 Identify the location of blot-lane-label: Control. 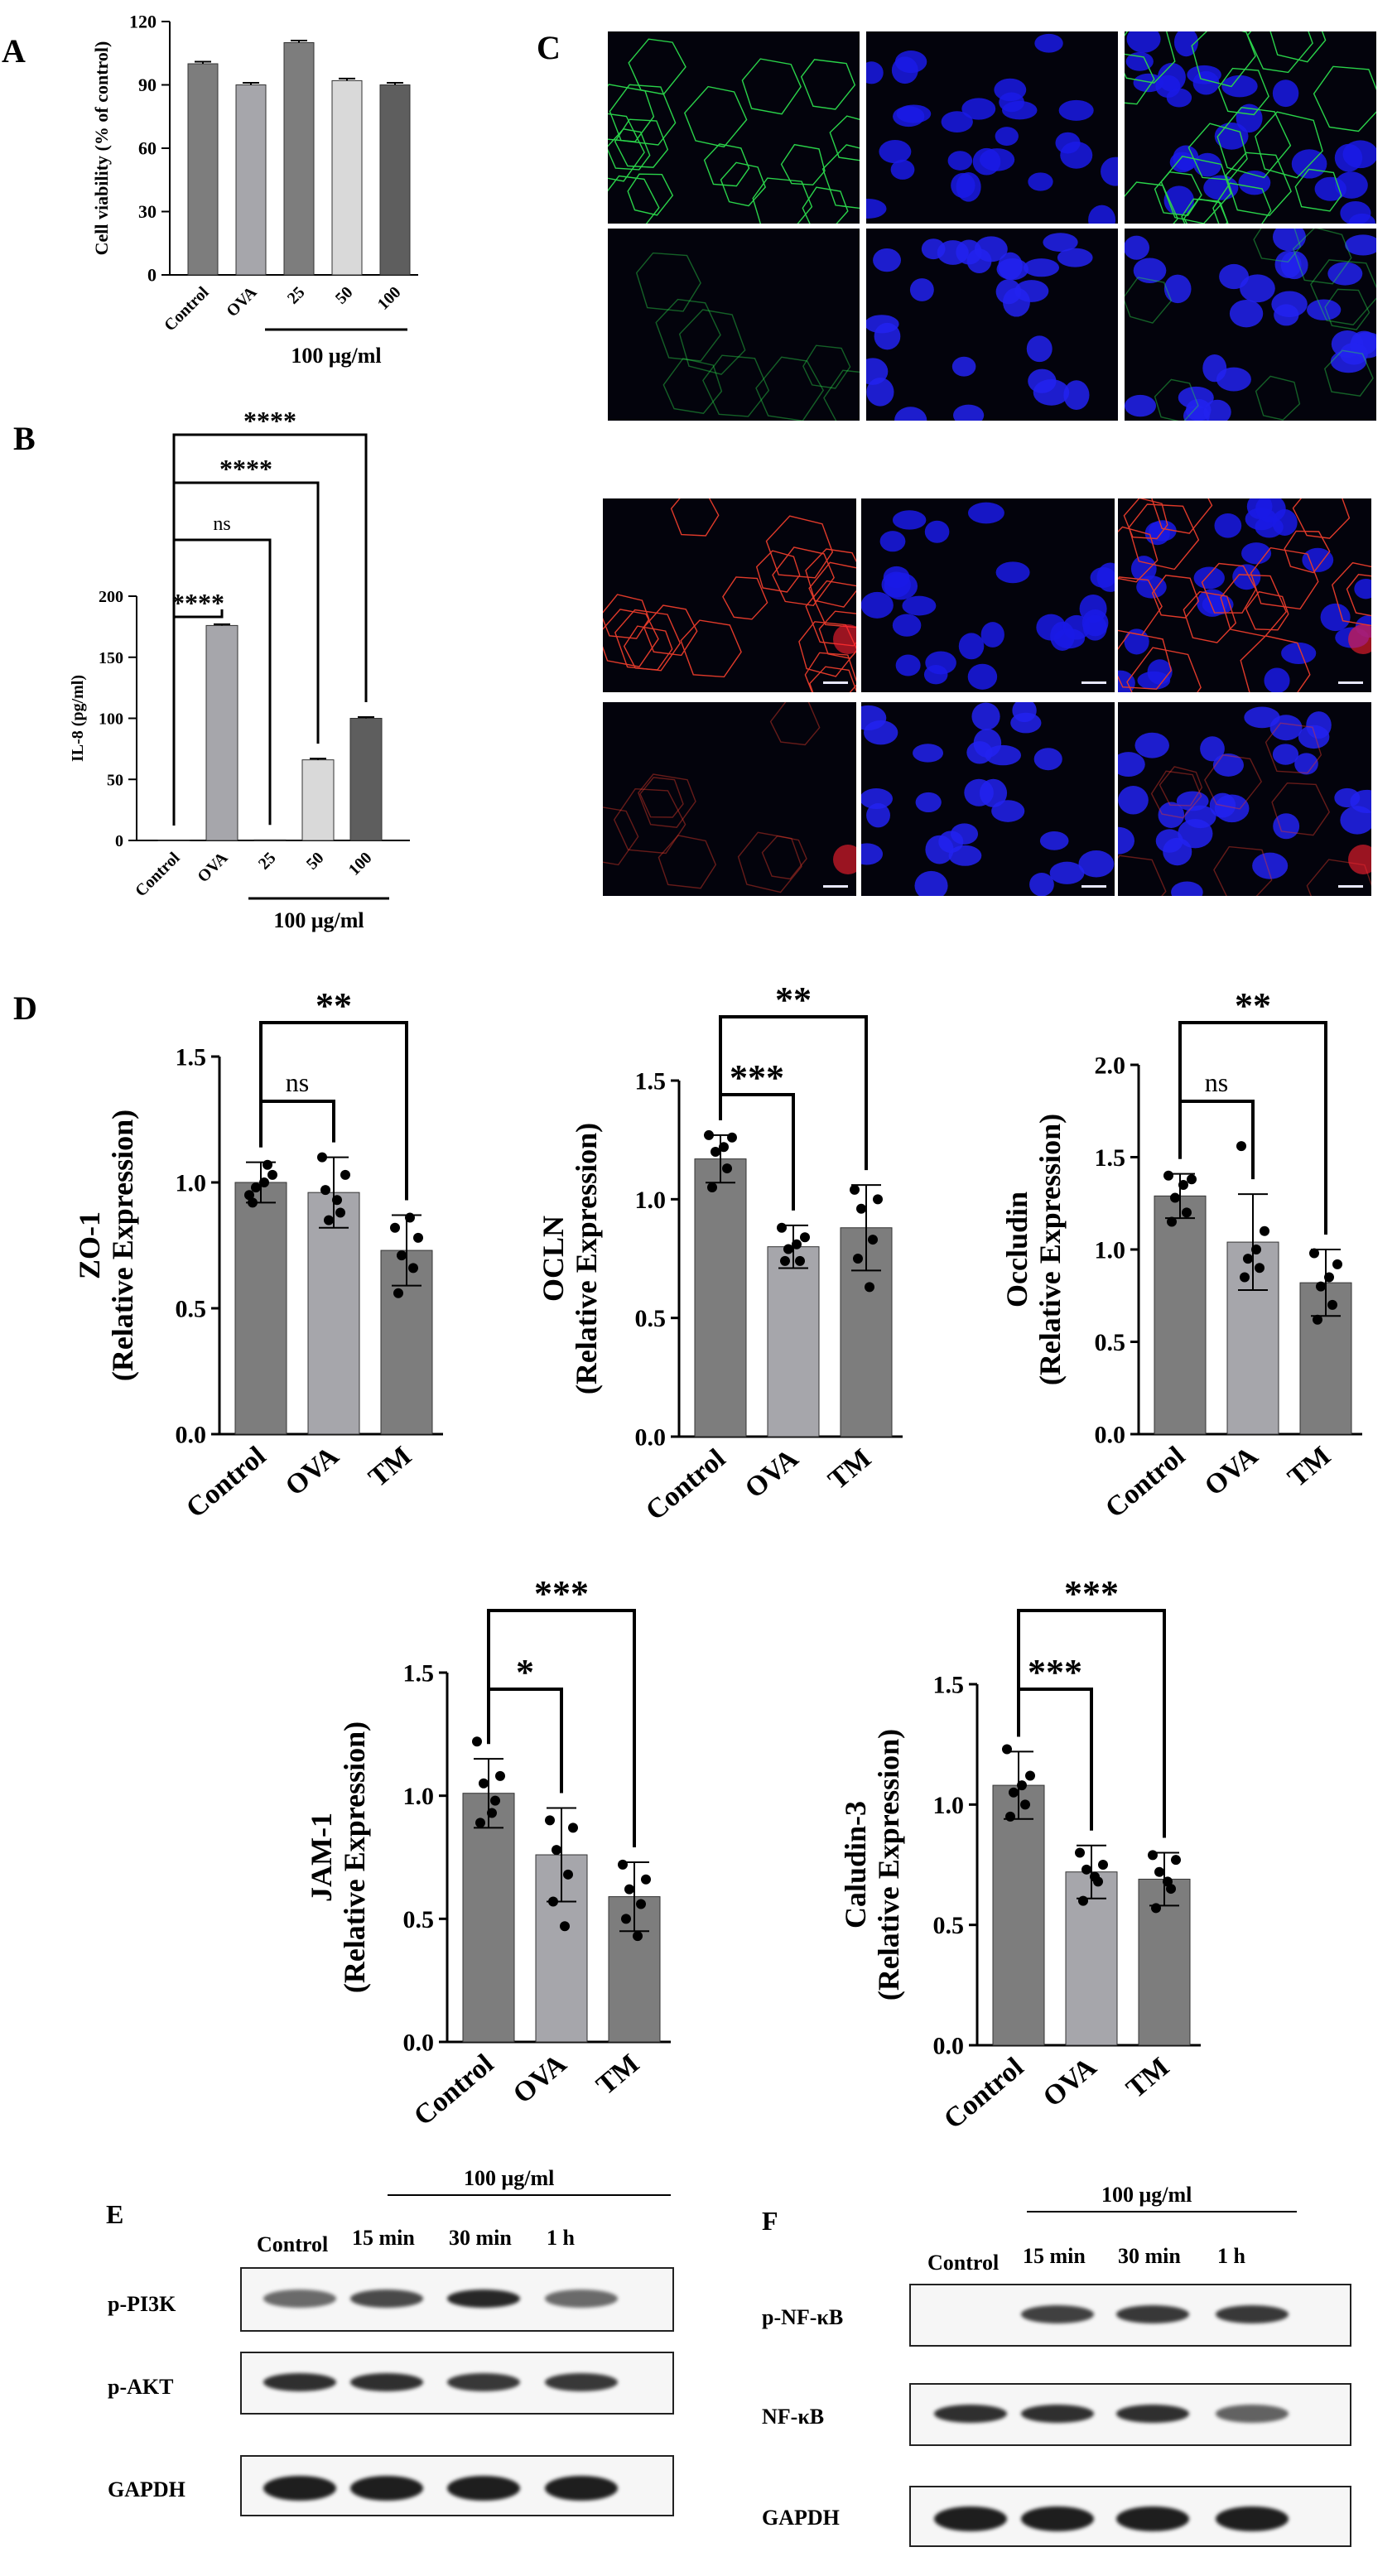
(293, 2244).